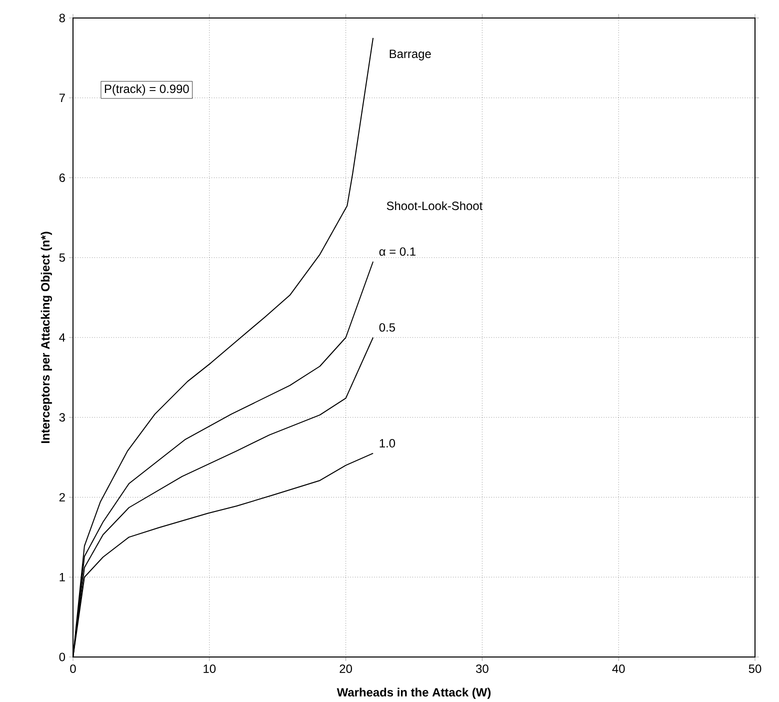 The image size is (779, 702). I want to click on annotation: P(track) = 0.990, so click(146, 90).